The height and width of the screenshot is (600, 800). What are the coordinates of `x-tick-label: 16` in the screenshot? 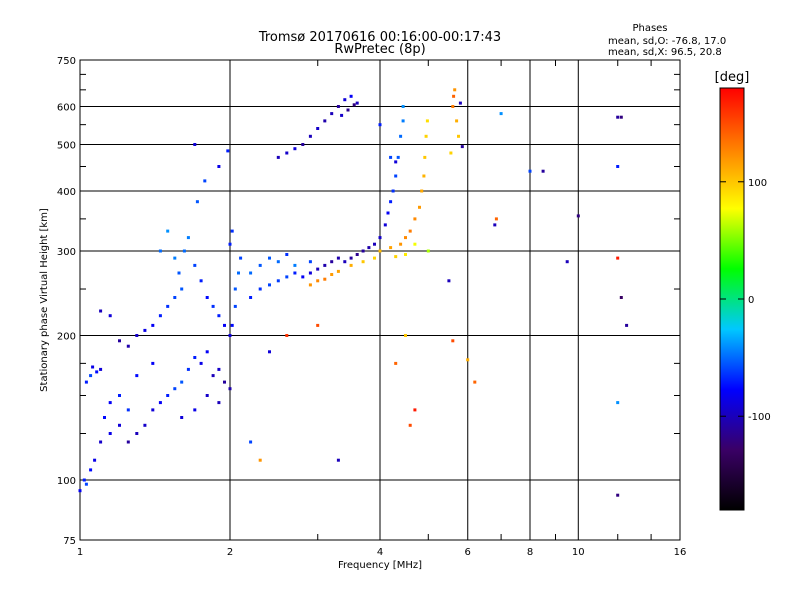 It's located at (680, 552).